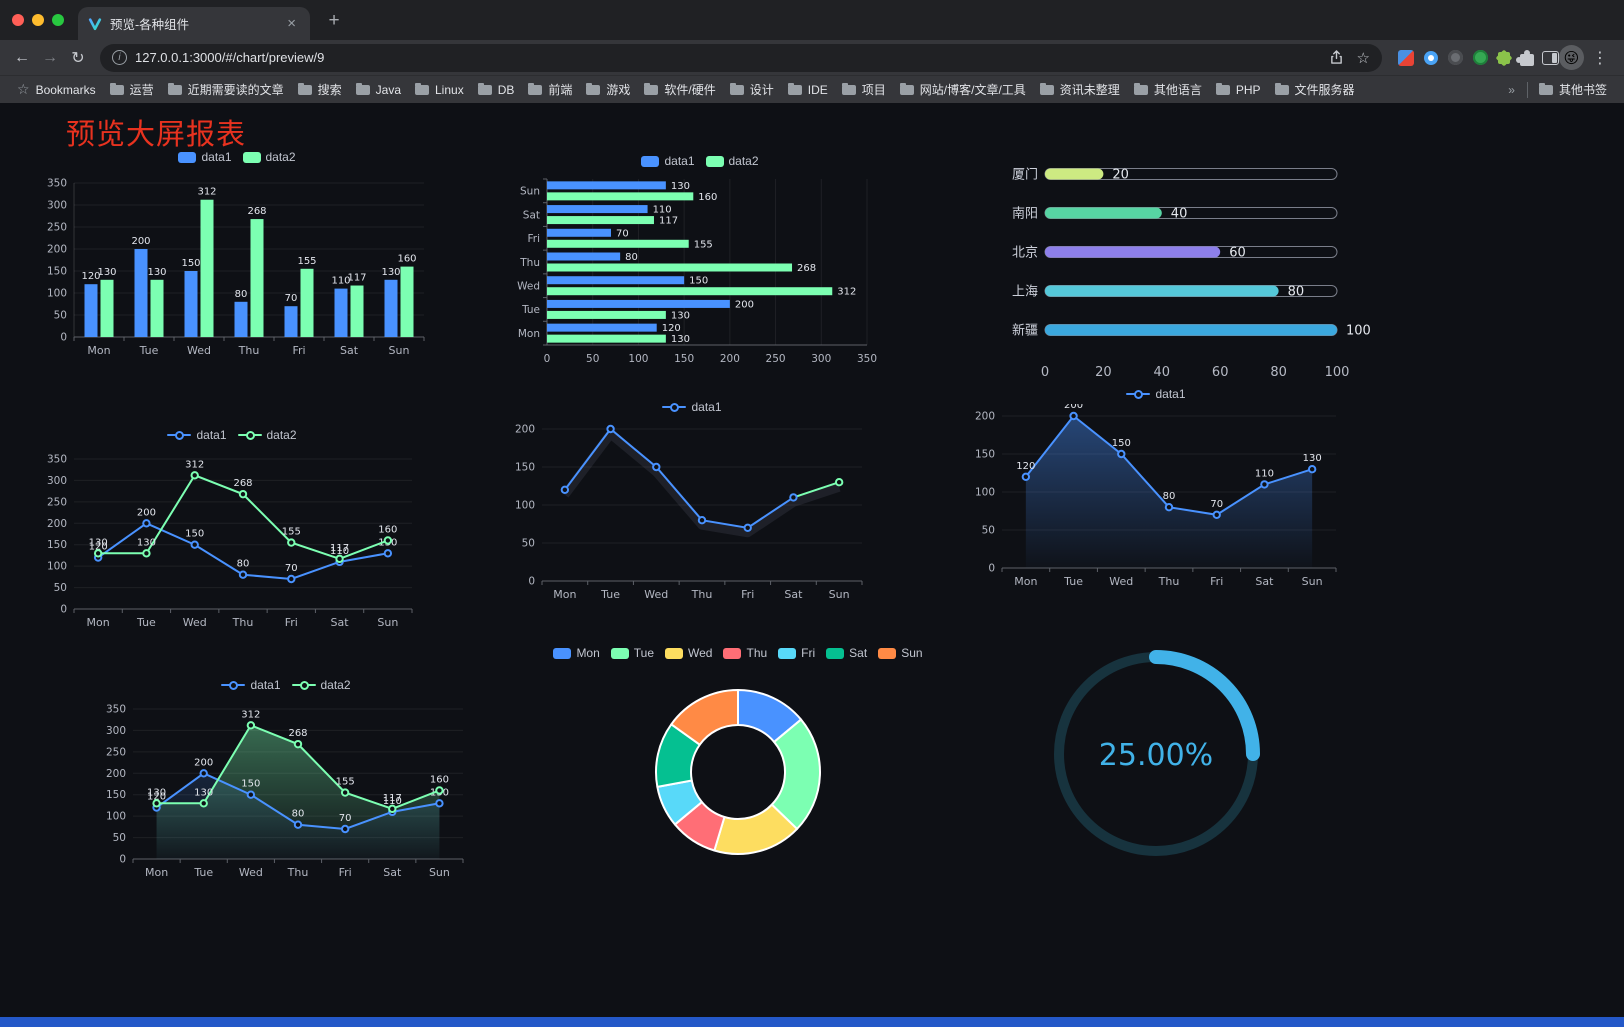  I want to click on chart-legend: data1, so click(1156, 394).